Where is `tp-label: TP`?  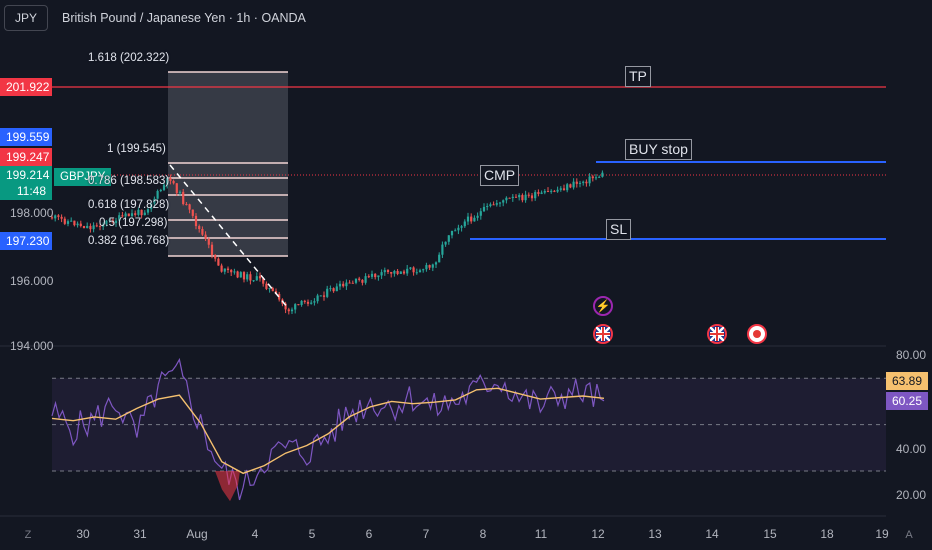 tp-label: TP is located at coordinates (638, 76).